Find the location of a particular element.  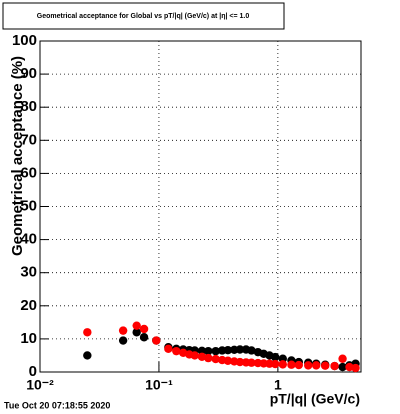

y-tick-label: 30 is located at coordinates (28, 272).